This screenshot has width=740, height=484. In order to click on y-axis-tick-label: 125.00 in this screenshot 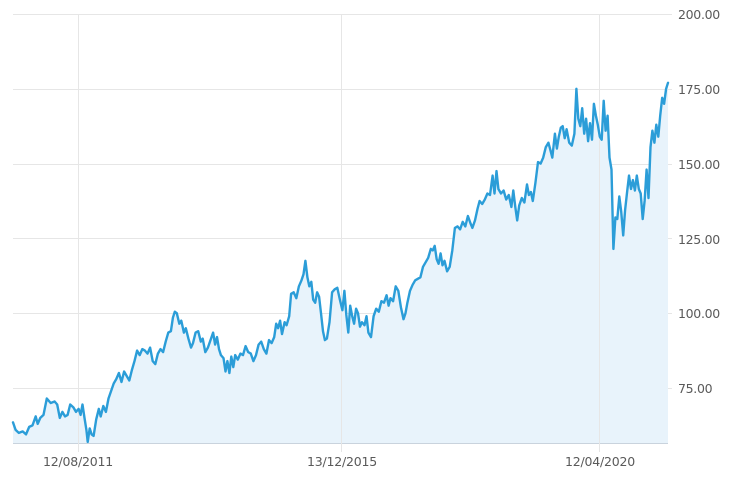, I will do `click(699, 239)`.